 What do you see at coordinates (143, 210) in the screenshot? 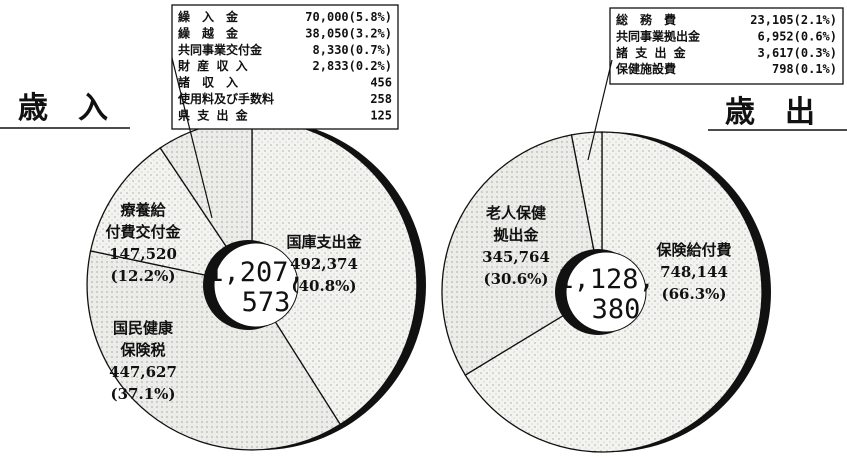
I see `chart-0-slice-2-name-0: 療養給` at bounding box center [143, 210].